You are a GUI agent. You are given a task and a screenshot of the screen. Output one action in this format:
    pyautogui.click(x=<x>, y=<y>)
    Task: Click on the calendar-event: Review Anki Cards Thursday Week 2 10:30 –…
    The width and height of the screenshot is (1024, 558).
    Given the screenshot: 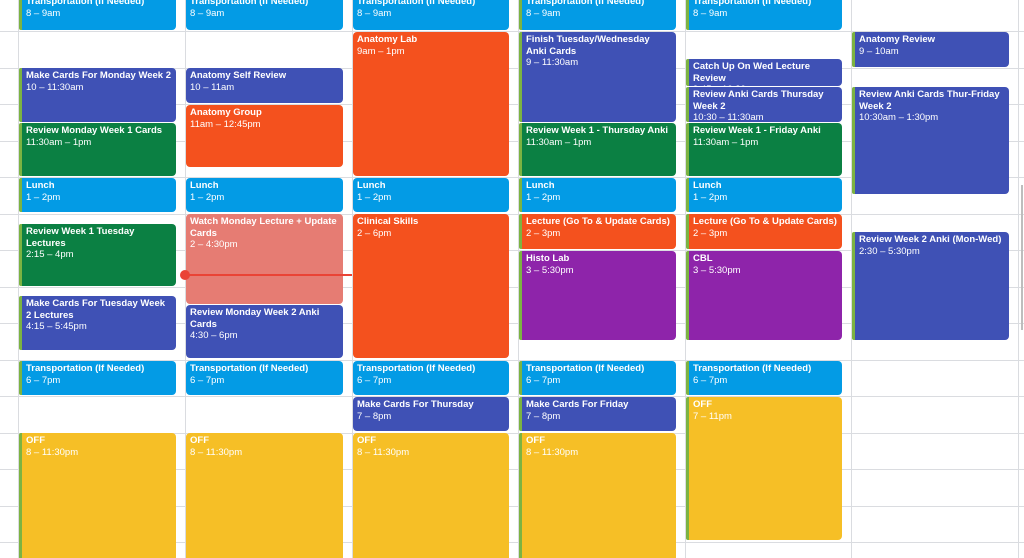 What is the action you would take?
    pyautogui.click(x=764, y=104)
    